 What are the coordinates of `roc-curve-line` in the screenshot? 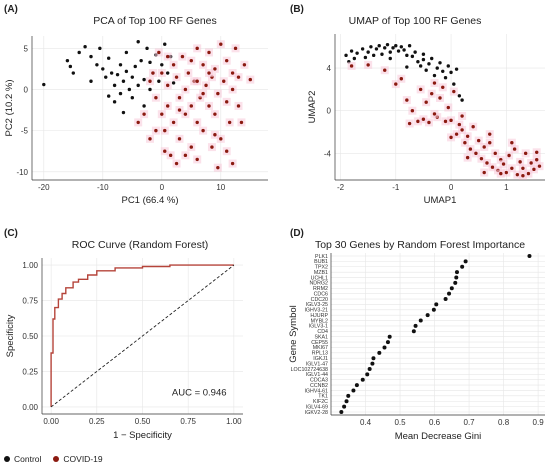 It's located at (142, 335).